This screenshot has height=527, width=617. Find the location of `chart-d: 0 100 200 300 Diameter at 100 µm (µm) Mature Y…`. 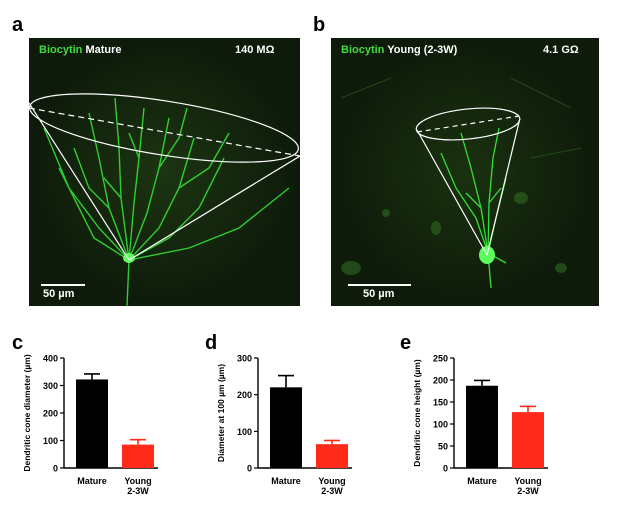

chart-d: 0 100 200 300 Diameter at 100 µm (µm) Mature Y… is located at coordinates (307, 436).